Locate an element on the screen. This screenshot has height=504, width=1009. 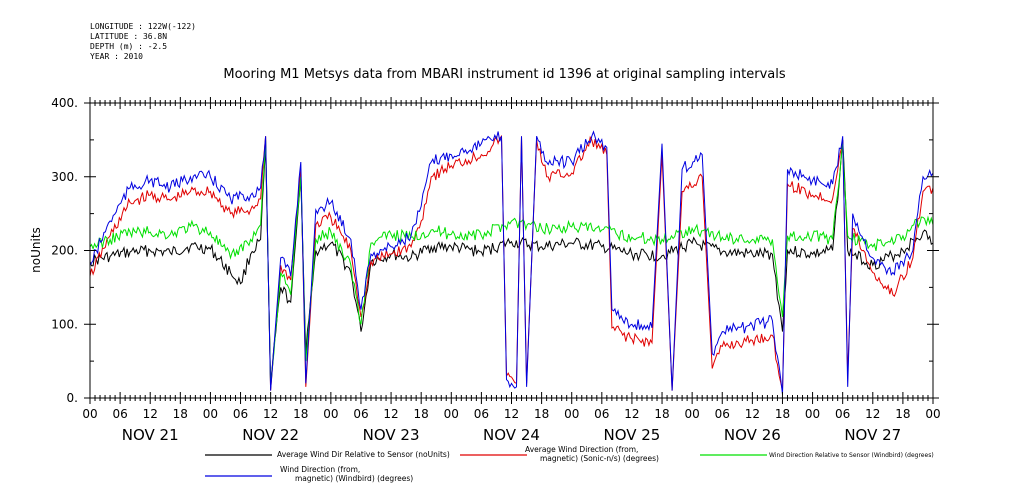
x-day-label: NOV 23 is located at coordinates (391, 435).